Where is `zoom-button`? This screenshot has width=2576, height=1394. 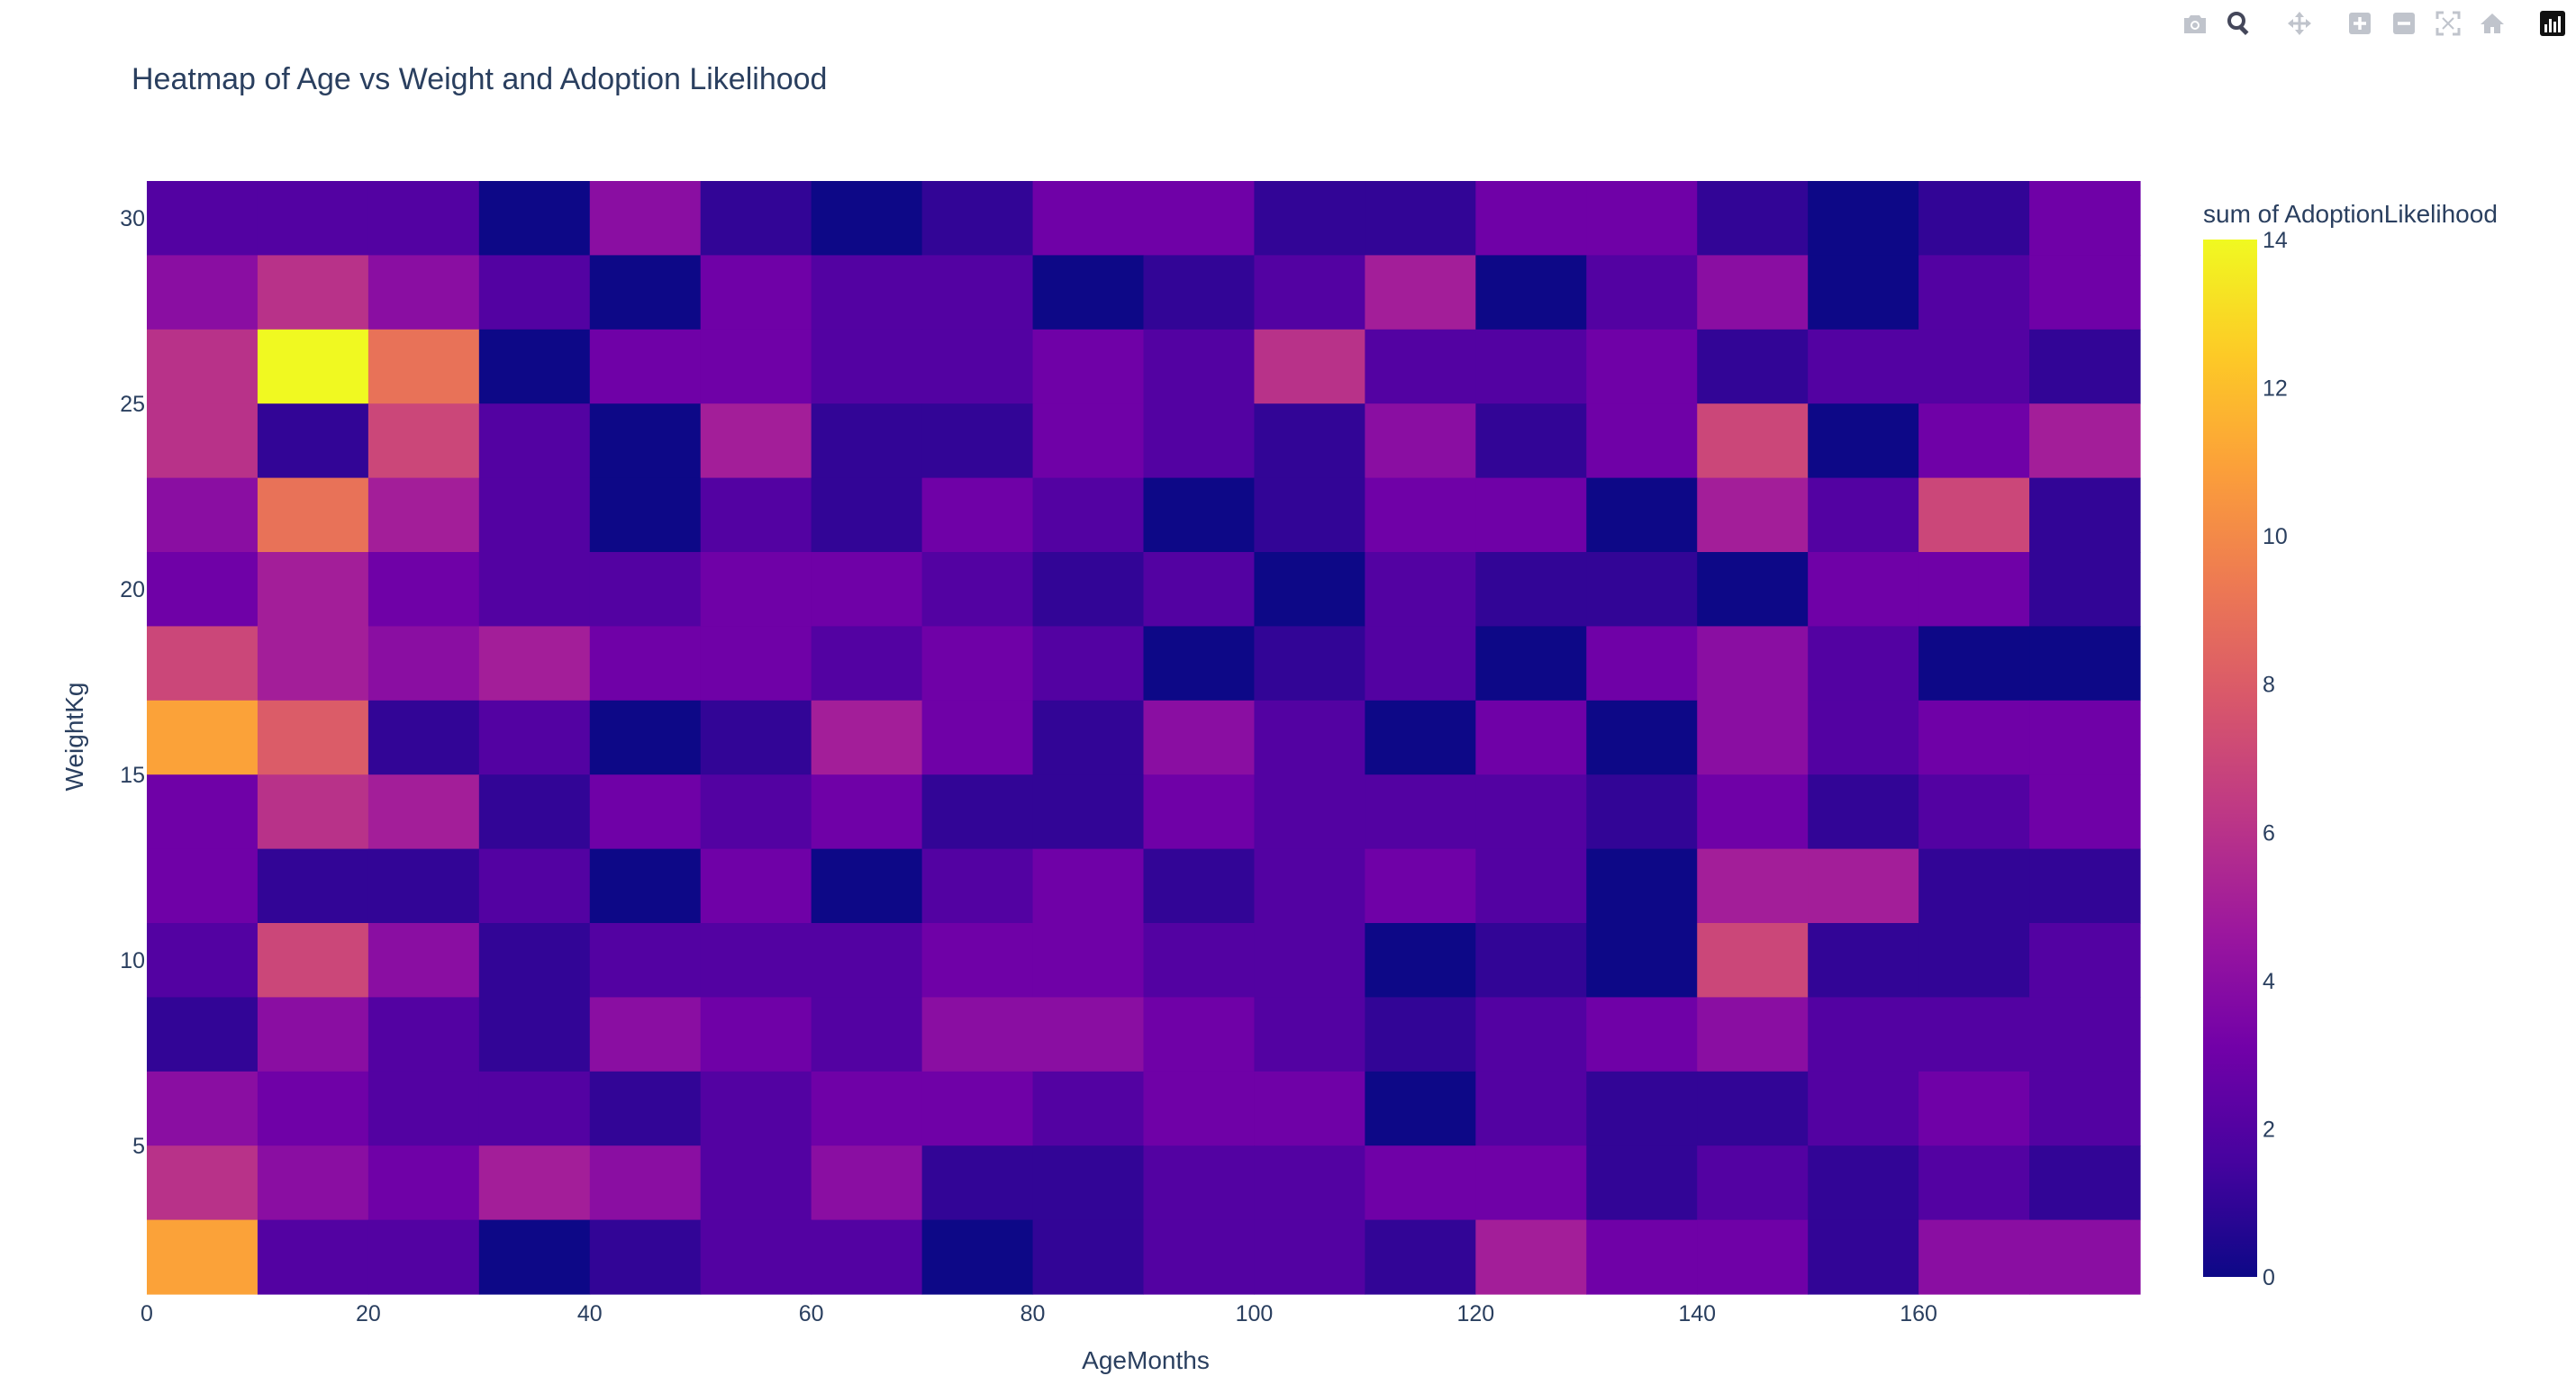 zoom-button is located at coordinates (2239, 23).